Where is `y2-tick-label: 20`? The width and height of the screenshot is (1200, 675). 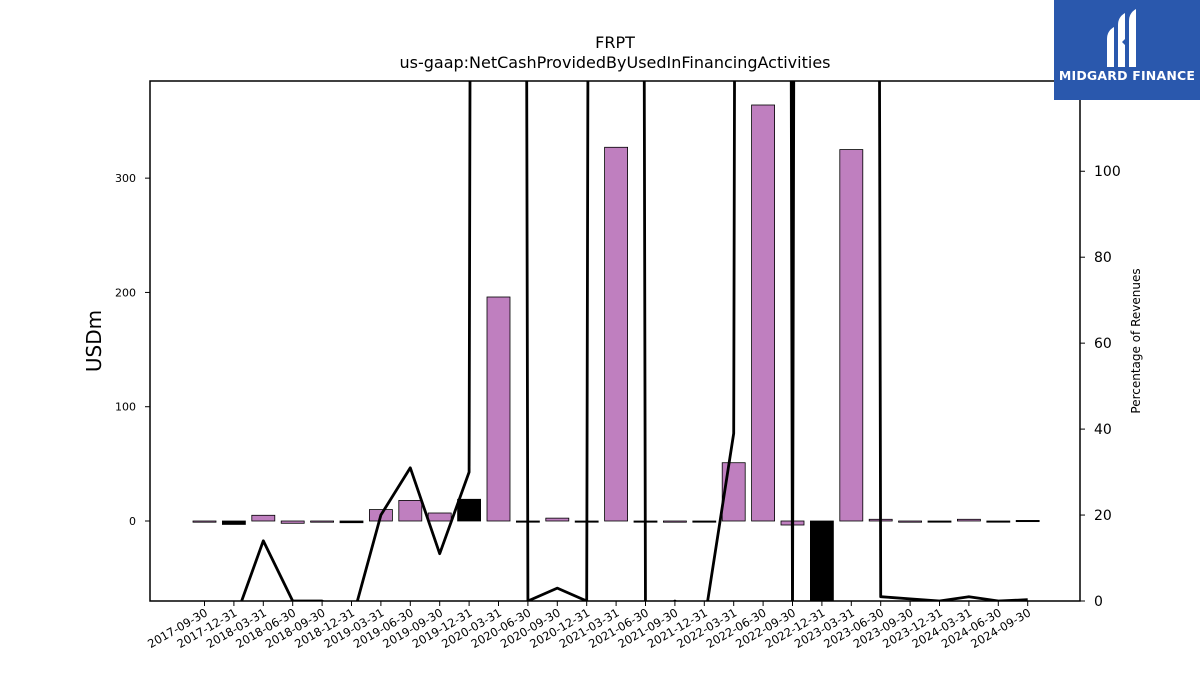 y2-tick-label: 20 is located at coordinates (1103, 516).